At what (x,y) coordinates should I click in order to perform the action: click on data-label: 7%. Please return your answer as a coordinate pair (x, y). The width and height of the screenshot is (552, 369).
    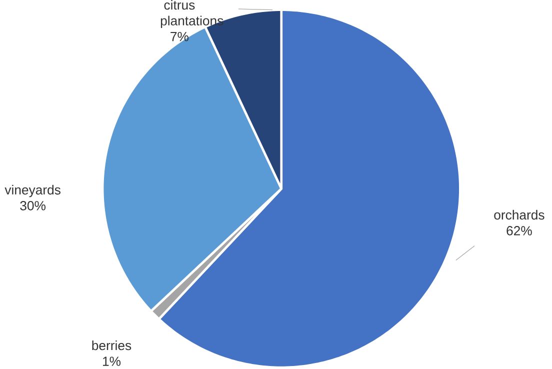
    Looking at the image, I should click on (179, 37).